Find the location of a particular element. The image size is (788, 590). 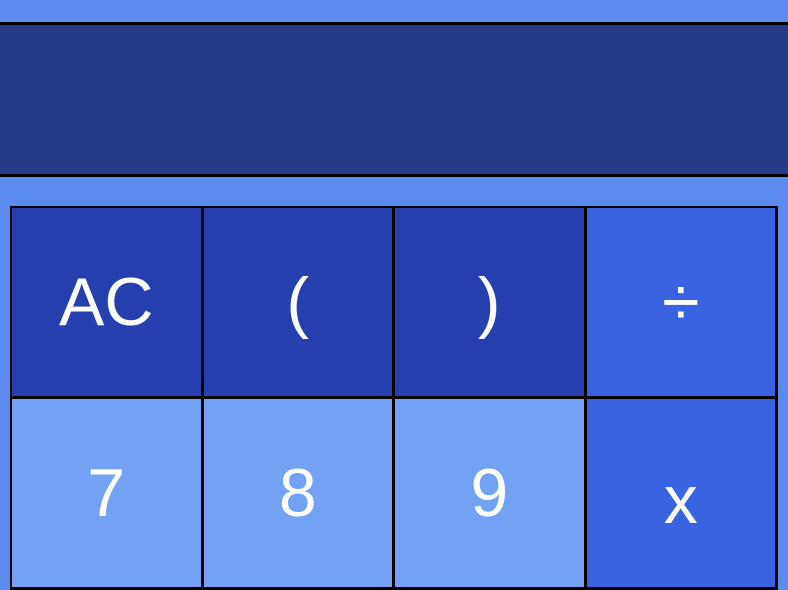

divide-button: ÷ is located at coordinates (682, 303).